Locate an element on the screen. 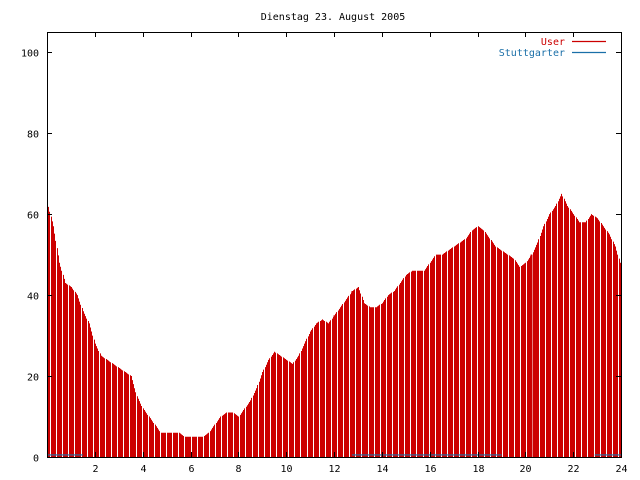 The width and height of the screenshot is (640, 480). x-tick-label: 20 is located at coordinates (525, 469).